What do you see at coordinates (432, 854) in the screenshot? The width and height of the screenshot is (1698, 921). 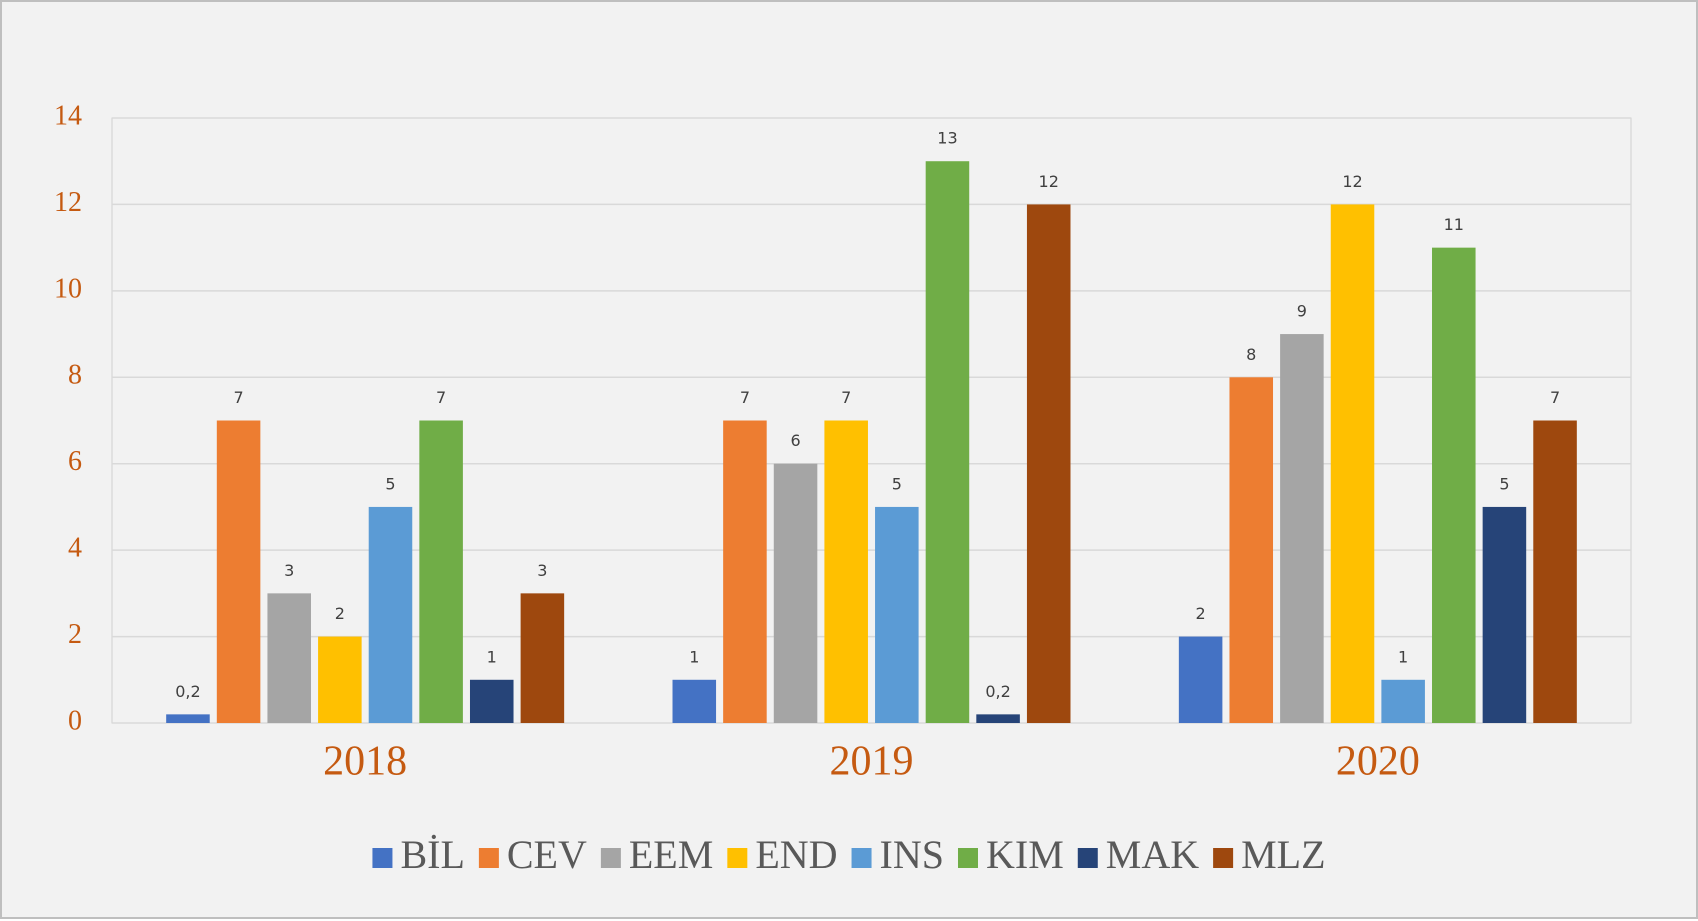 I see `legend-label: BİL` at bounding box center [432, 854].